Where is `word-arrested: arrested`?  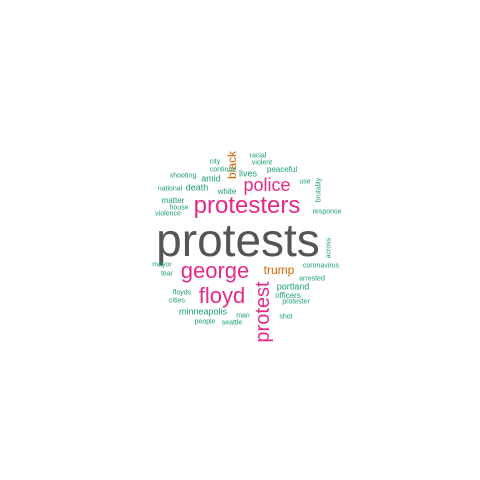 word-arrested: arrested is located at coordinates (312, 279).